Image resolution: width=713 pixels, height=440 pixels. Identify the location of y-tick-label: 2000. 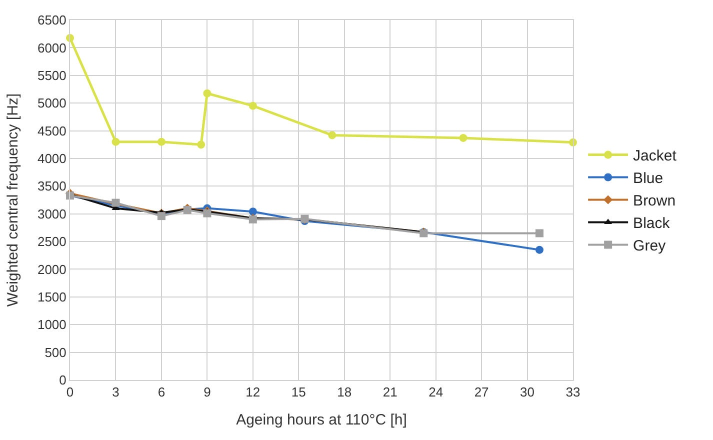
(51, 269).